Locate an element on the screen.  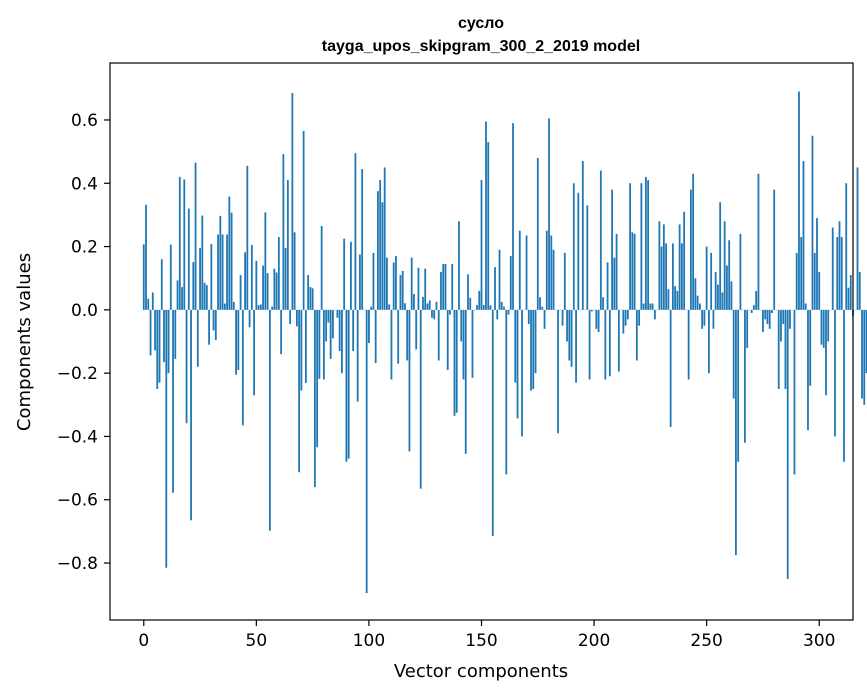
y-tick-label: −0.4 is located at coordinates (77, 437).